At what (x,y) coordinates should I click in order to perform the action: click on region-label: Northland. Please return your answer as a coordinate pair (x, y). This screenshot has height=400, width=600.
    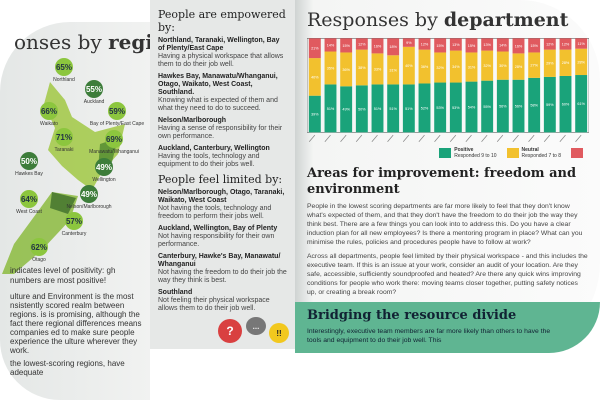
    Looking at the image, I should click on (64, 80).